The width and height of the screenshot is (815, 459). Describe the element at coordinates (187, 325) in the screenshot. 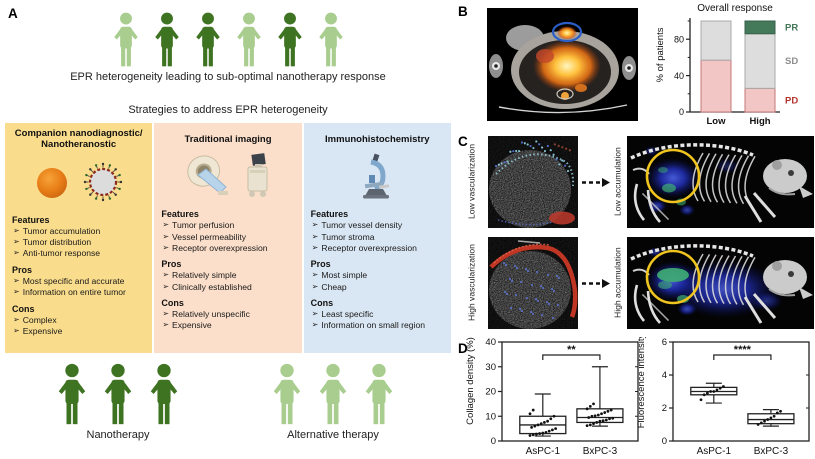

I see `strategy-item: ➢ Expensive` at that location.